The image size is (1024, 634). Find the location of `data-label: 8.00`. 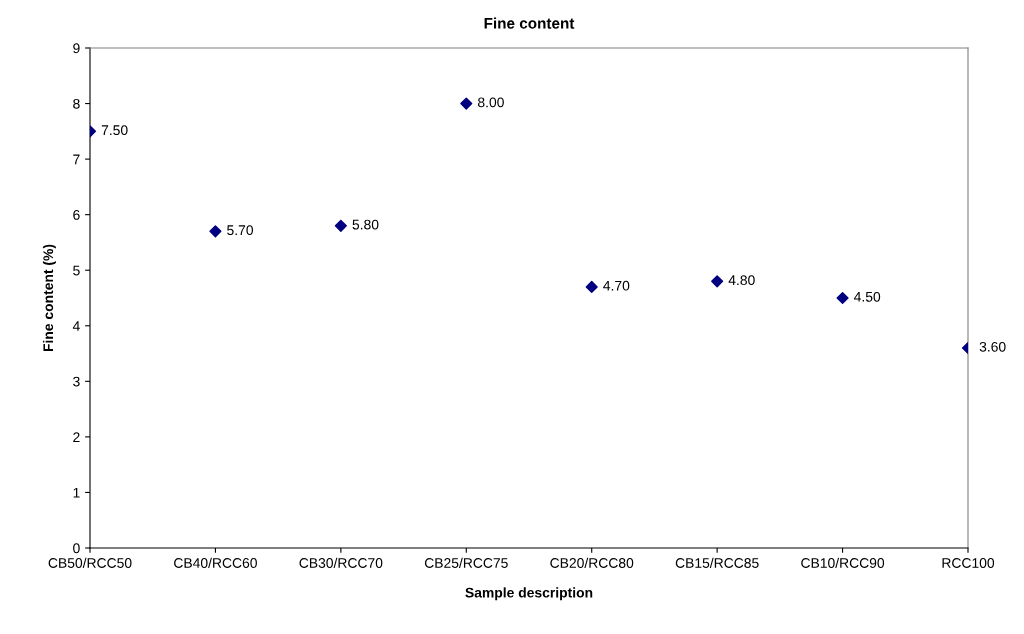

data-label: 8.00 is located at coordinates (491, 102).